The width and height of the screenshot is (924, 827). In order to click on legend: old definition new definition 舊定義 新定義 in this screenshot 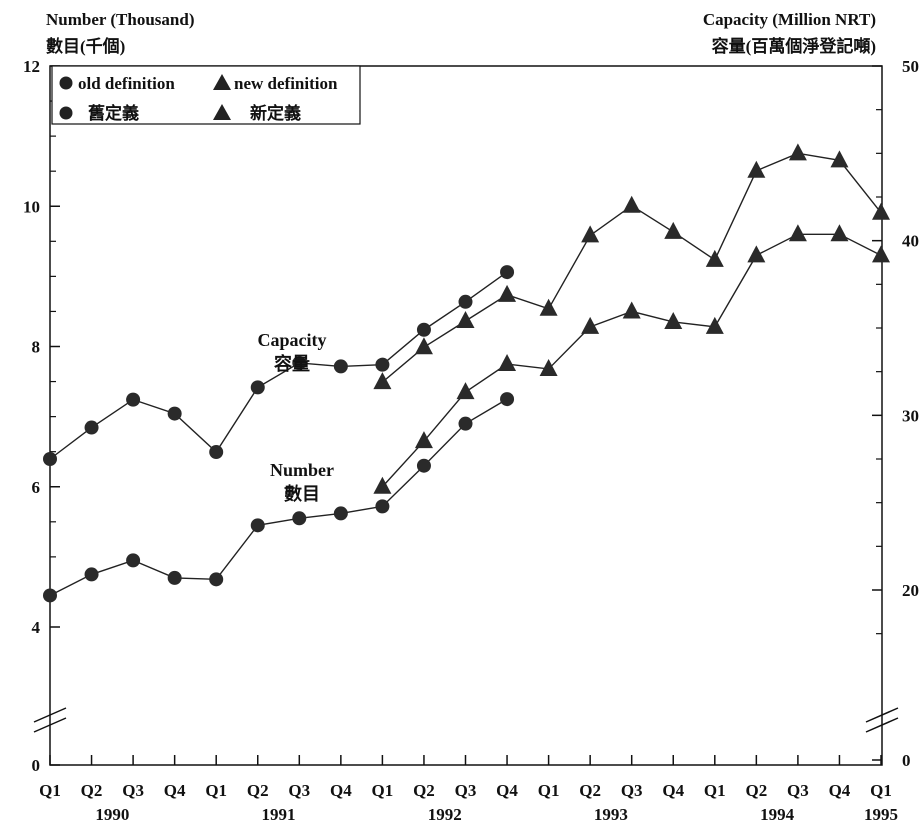, I will do `click(206, 95)`.